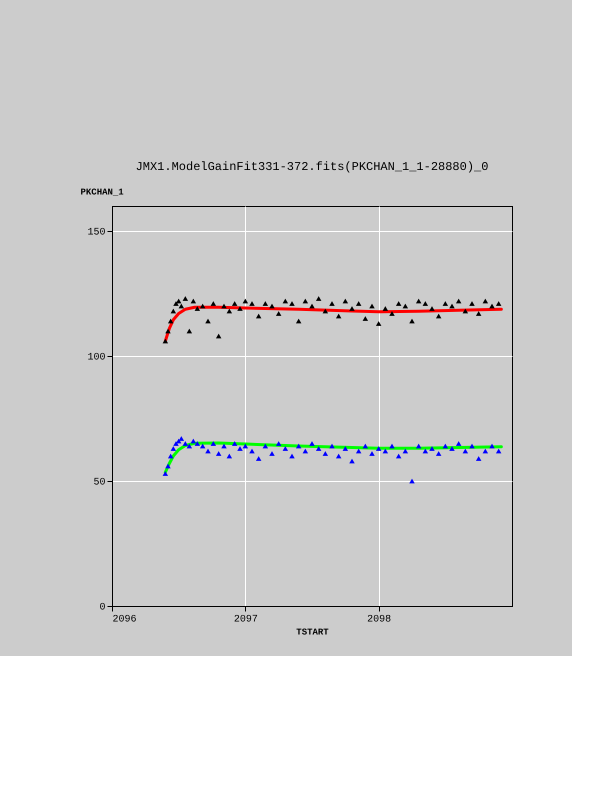 This screenshot has height=792, width=612. Describe the element at coordinates (312, 167) in the screenshot. I see `chart-title: JMX1.ModelGainFit331-372.fits(PKCHAN_1_1-28880)_0` at that location.